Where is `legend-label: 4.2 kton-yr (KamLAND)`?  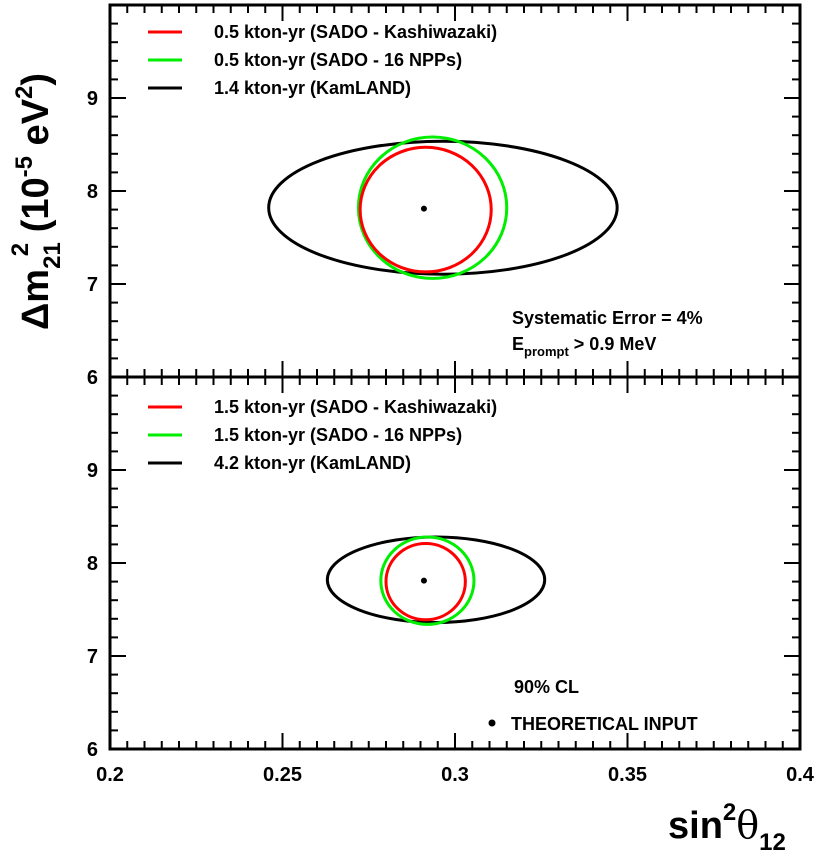 legend-label: 4.2 kton-yr (KamLAND) is located at coordinates (312, 463).